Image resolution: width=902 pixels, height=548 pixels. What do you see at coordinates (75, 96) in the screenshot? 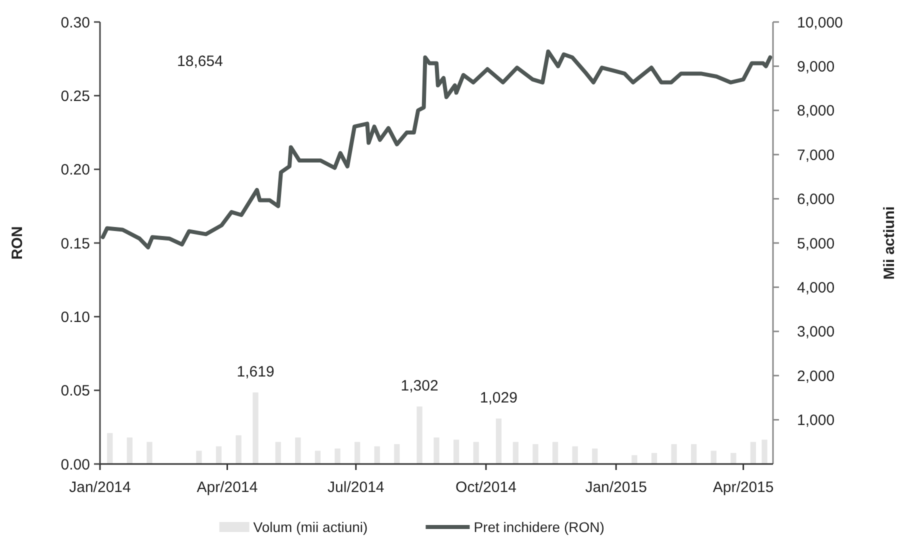
I see `y-tick-label: 0.25` at bounding box center [75, 96].